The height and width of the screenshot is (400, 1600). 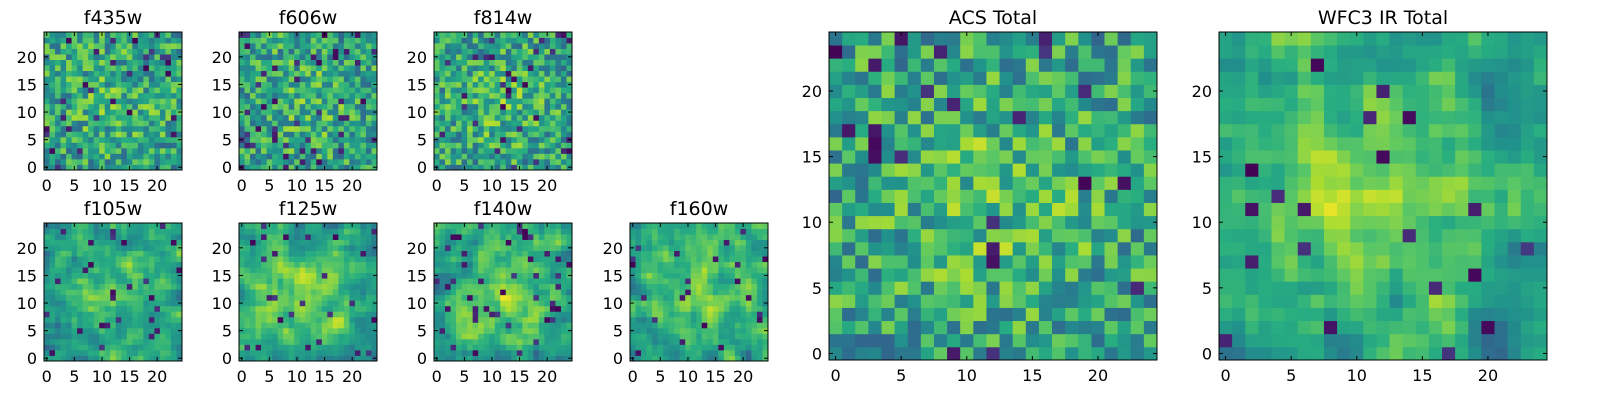 I want to click on x-tick-label: 20, so click(x=547, y=185).